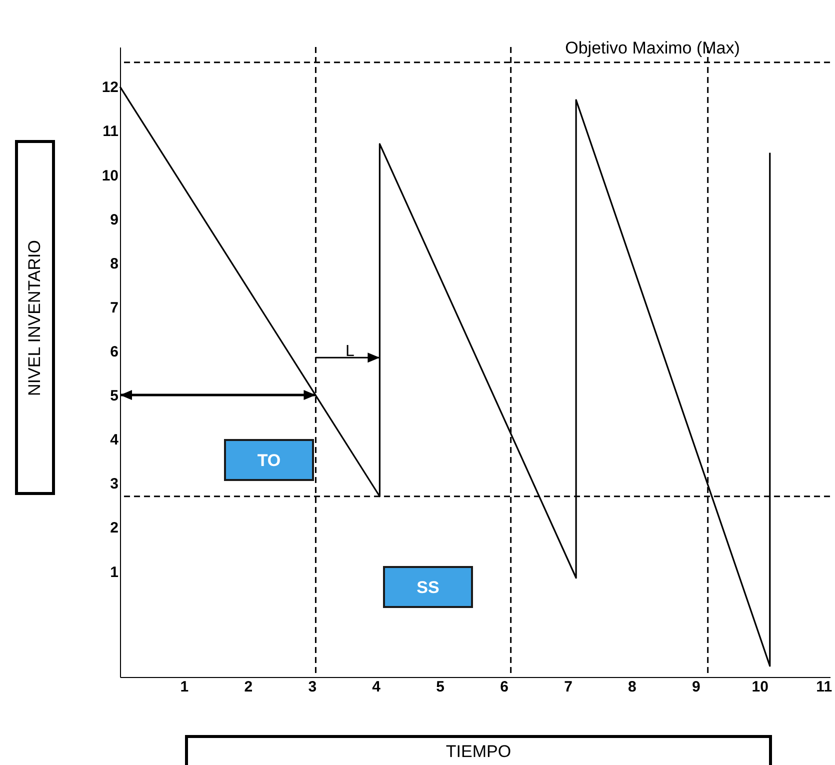 This screenshot has width=835, height=765. What do you see at coordinates (114, 219) in the screenshot?
I see `y-tick-label: 9` at bounding box center [114, 219].